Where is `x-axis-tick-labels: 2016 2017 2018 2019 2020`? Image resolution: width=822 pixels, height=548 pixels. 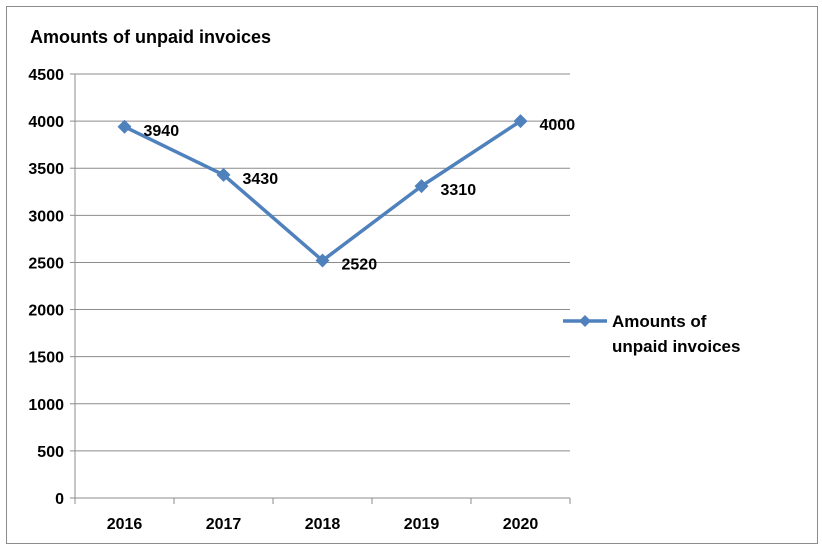 x-axis-tick-labels: 2016 2017 2018 2019 2020 is located at coordinates (323, 524).